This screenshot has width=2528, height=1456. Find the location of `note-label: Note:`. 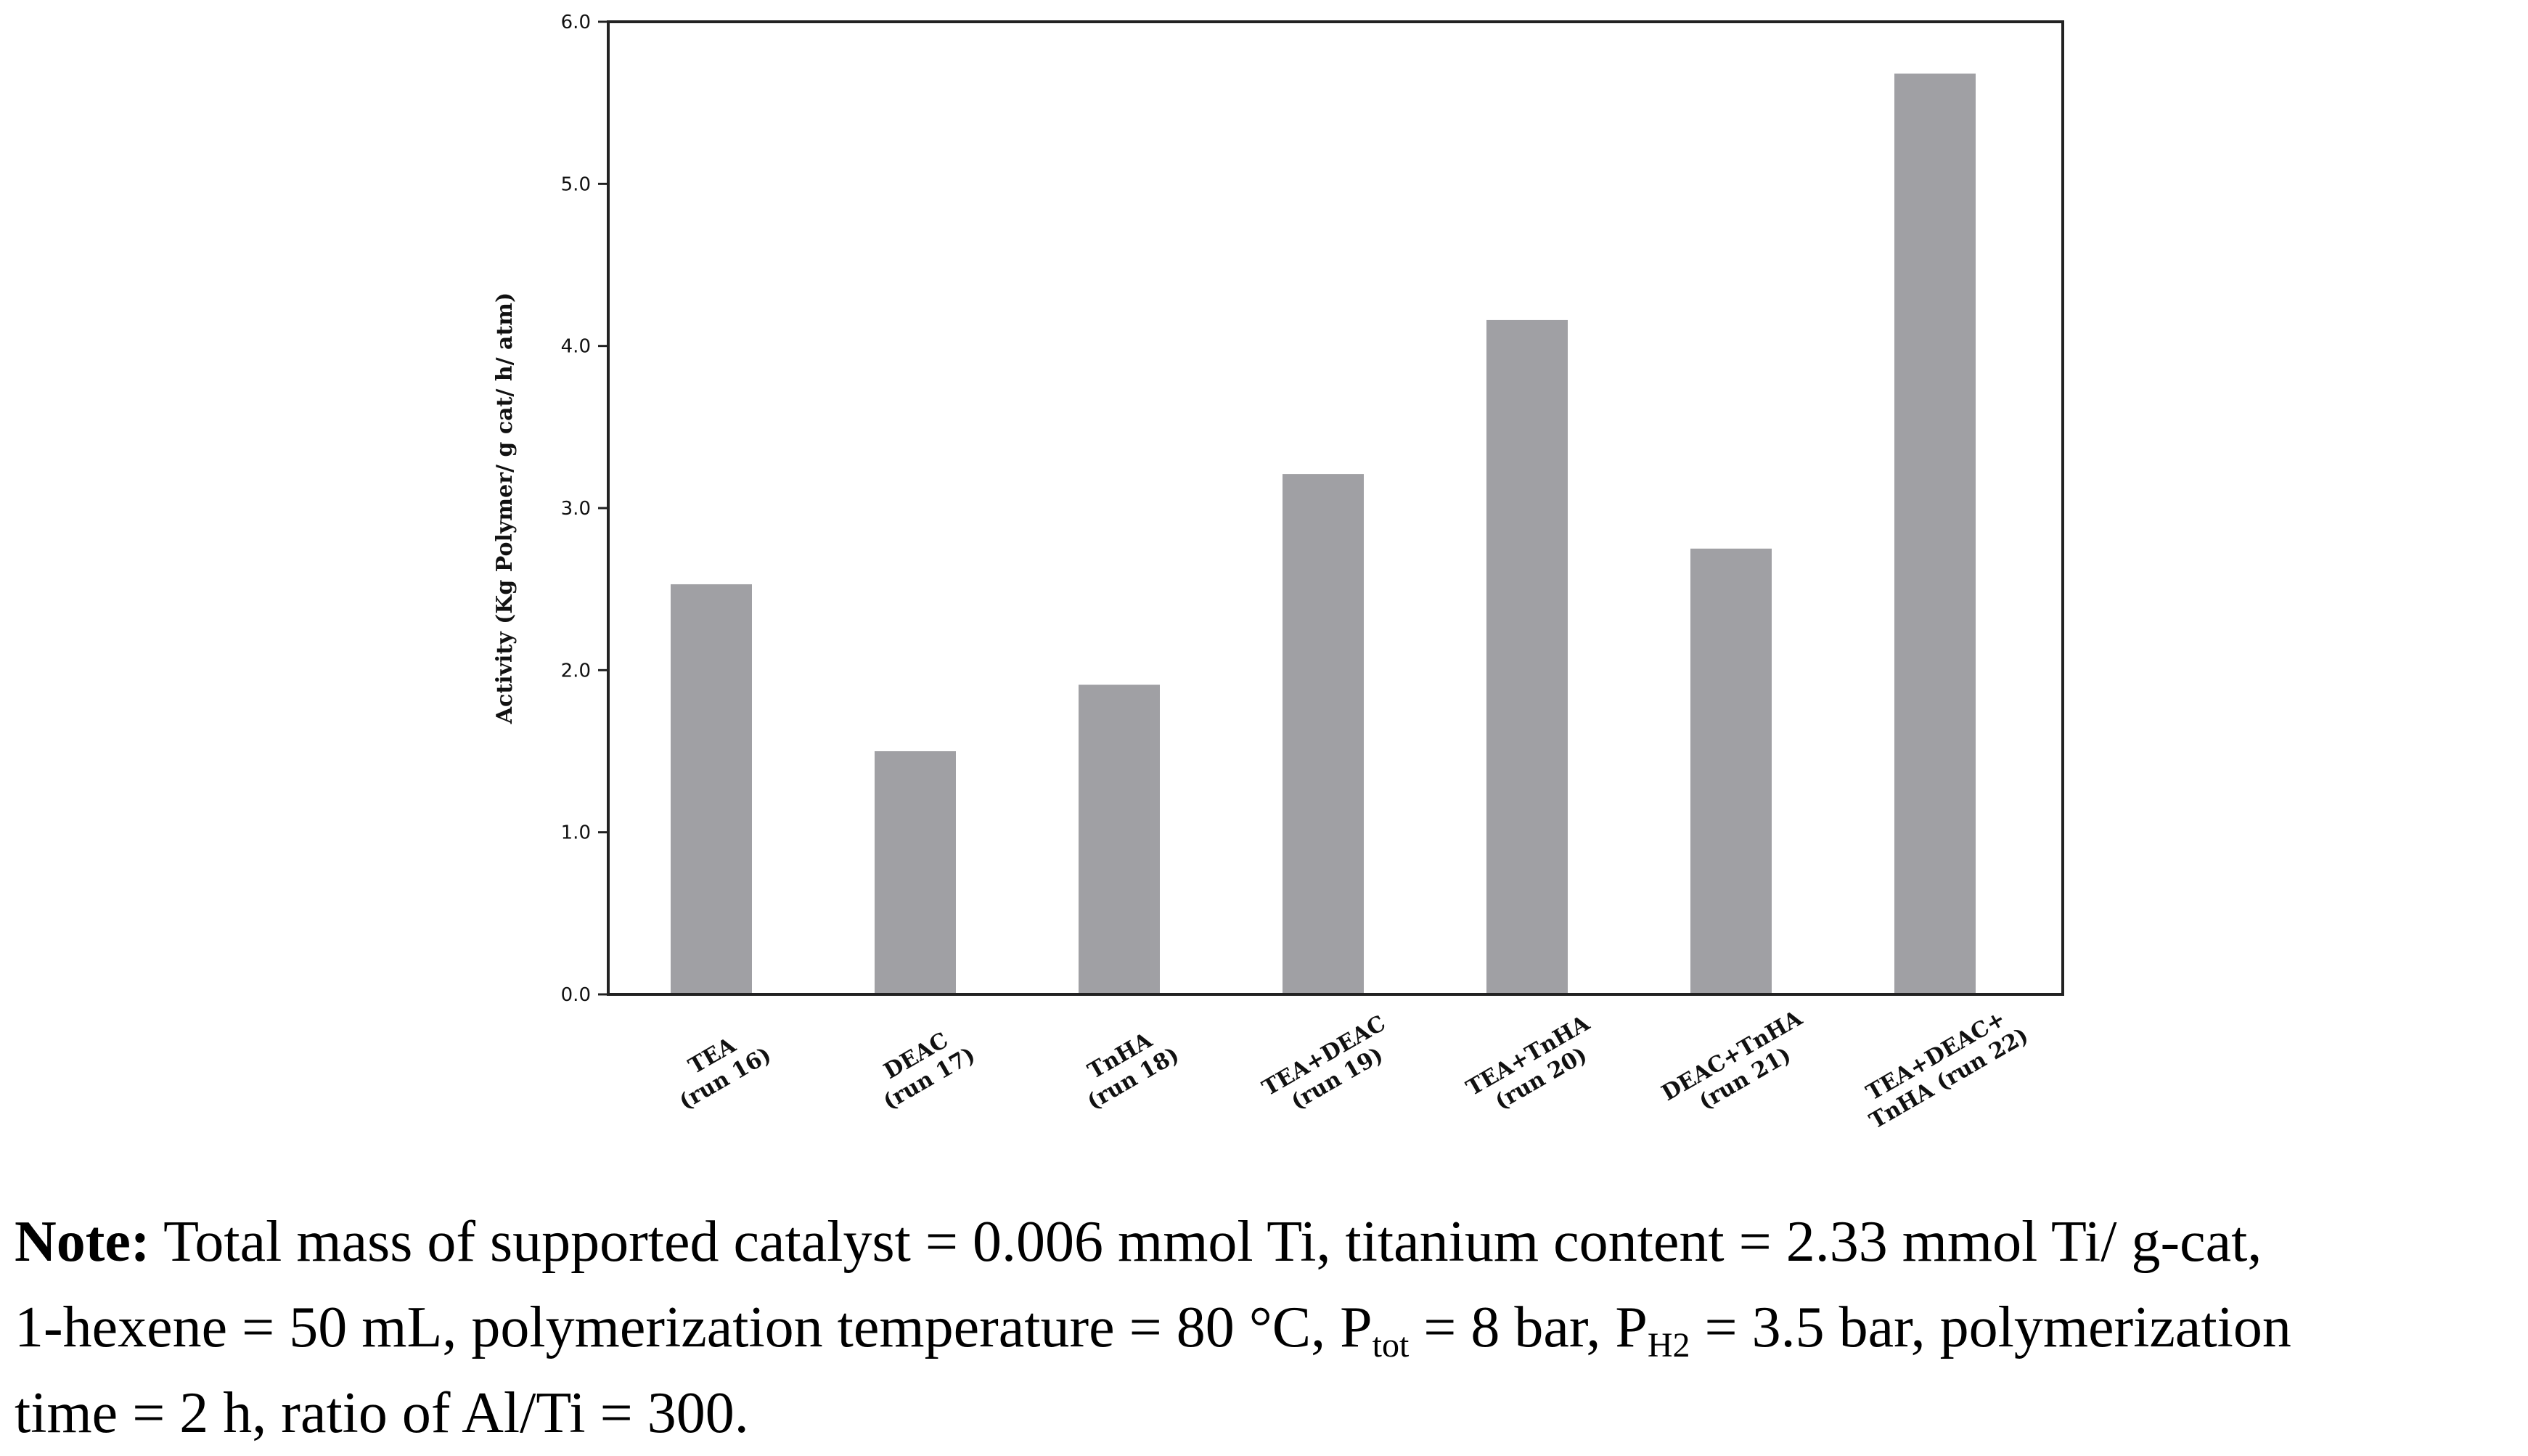

note-label: Note: is located at coordinates (83, 1242).